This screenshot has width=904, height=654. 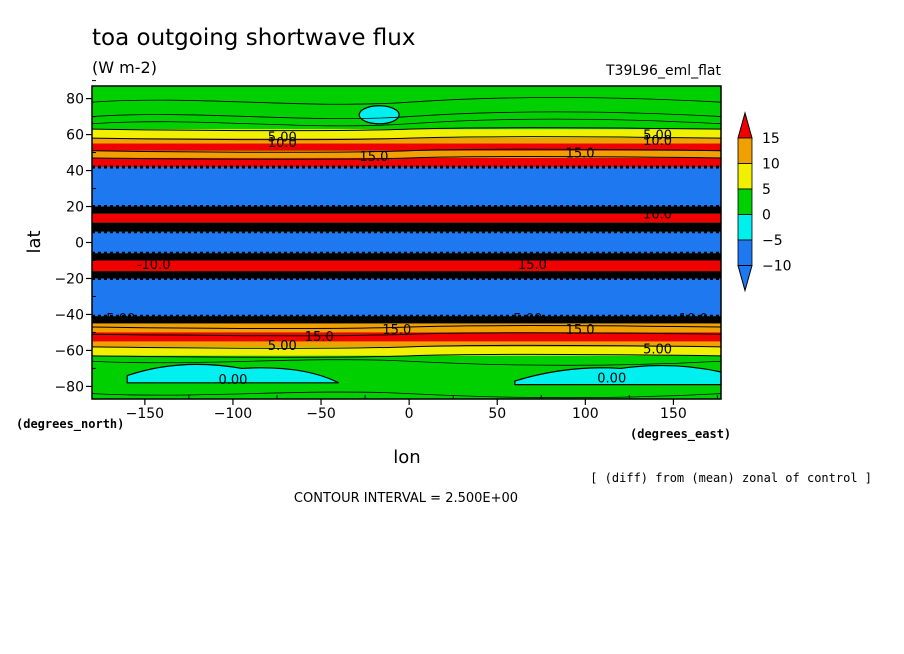 What do you see at coordinates (253, 38) in the screenshot?
I see `chart-title: toa outgoing shortwave flux` at bounding box center [253, 38].